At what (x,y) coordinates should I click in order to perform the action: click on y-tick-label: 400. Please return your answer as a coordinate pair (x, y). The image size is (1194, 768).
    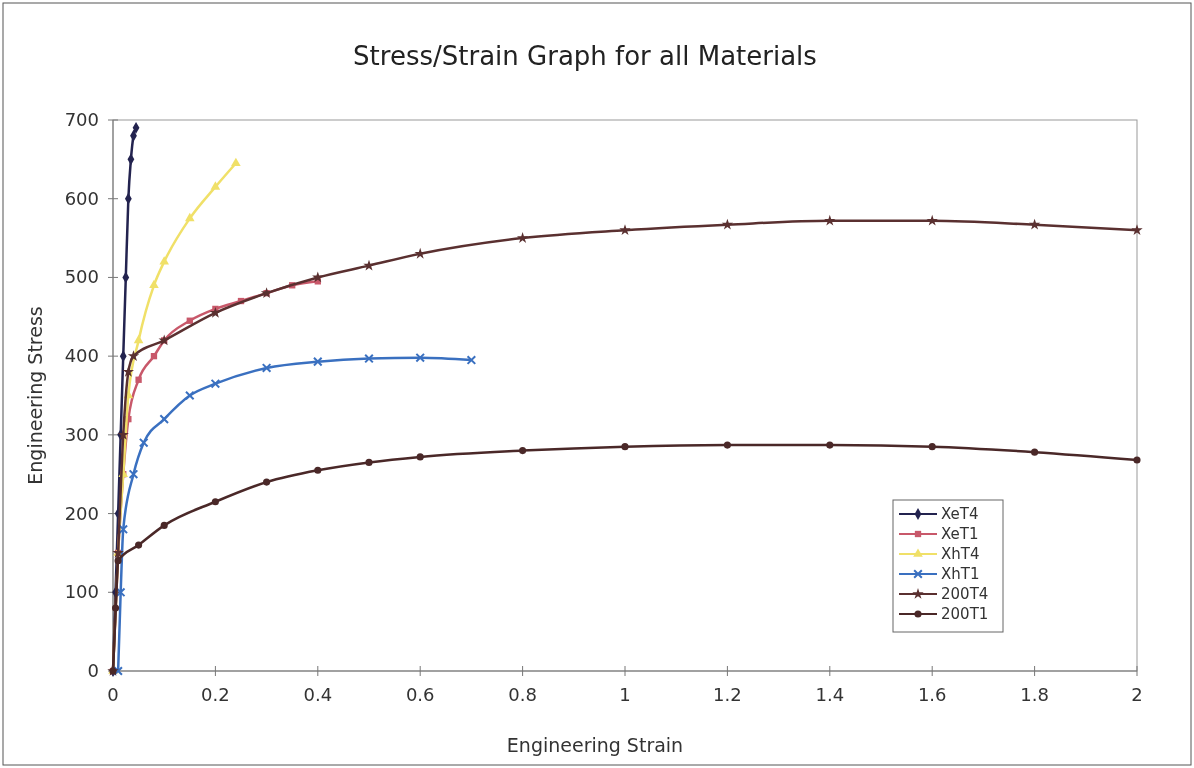
    Looking at the image, I should click on (81, 356).